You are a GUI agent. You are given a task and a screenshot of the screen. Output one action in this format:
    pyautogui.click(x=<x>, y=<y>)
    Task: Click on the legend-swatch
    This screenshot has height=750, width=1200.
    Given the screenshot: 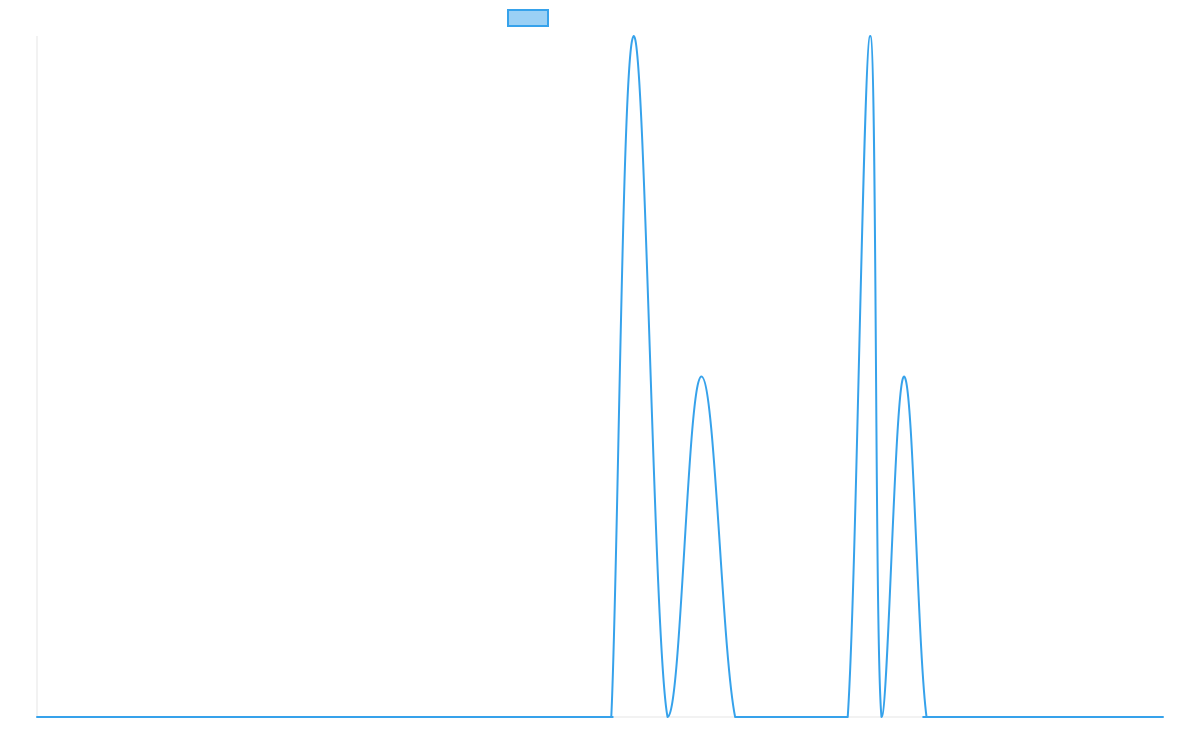 What is the action you would take?
    pyautogui.click(x=528, y=18)
    